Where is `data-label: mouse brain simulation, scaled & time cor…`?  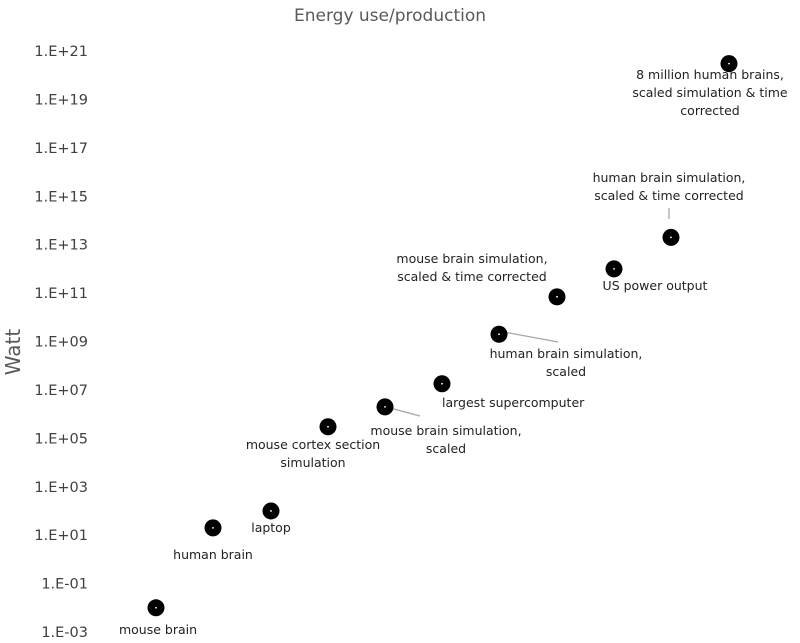
data-label: mouse brain simulation, scaled & time cor… is located at coordinates (471, 267).